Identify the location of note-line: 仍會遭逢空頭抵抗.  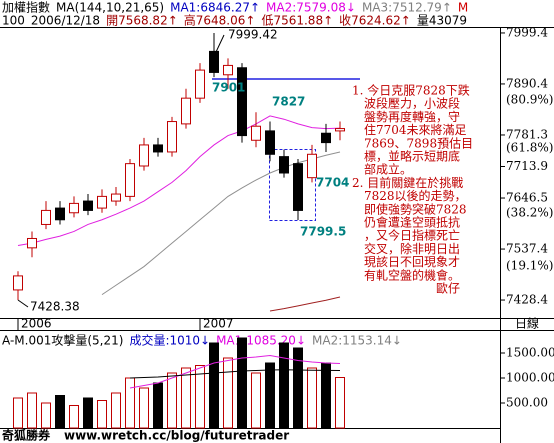
(406, 222).